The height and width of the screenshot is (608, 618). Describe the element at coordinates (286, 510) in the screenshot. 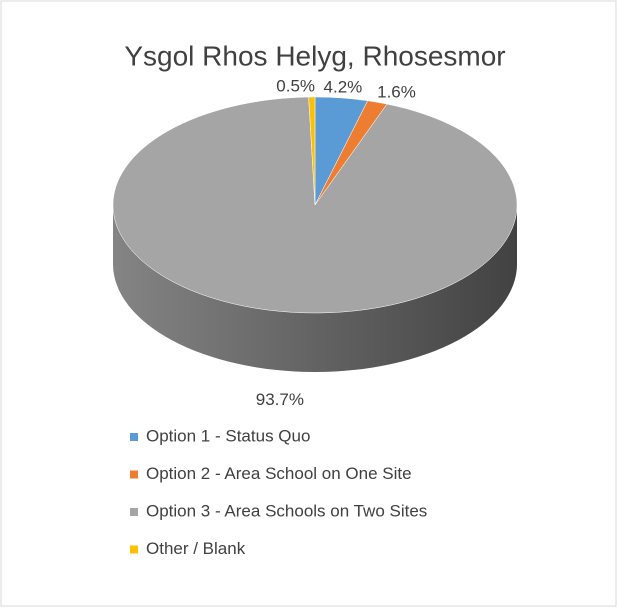

I see `legend-label: Option 3 - Area Schools on Two Sites` at that location.